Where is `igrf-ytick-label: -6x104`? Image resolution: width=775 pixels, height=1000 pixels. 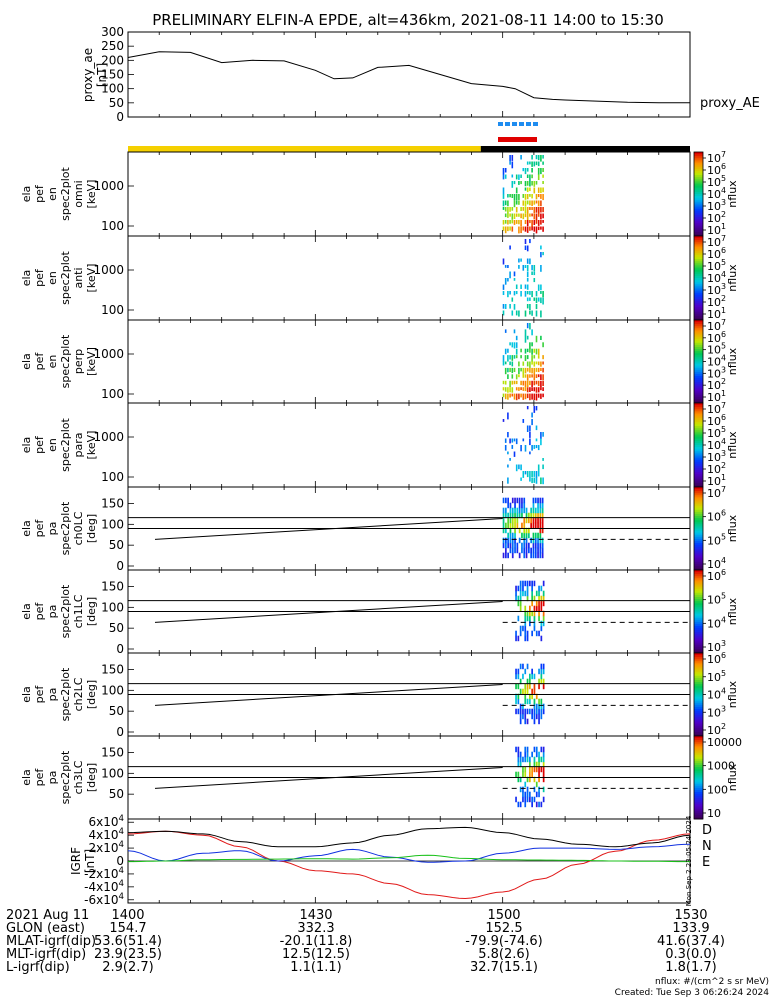
igrf-ytick-label: -6x104 is located at coordinates (104, 899).